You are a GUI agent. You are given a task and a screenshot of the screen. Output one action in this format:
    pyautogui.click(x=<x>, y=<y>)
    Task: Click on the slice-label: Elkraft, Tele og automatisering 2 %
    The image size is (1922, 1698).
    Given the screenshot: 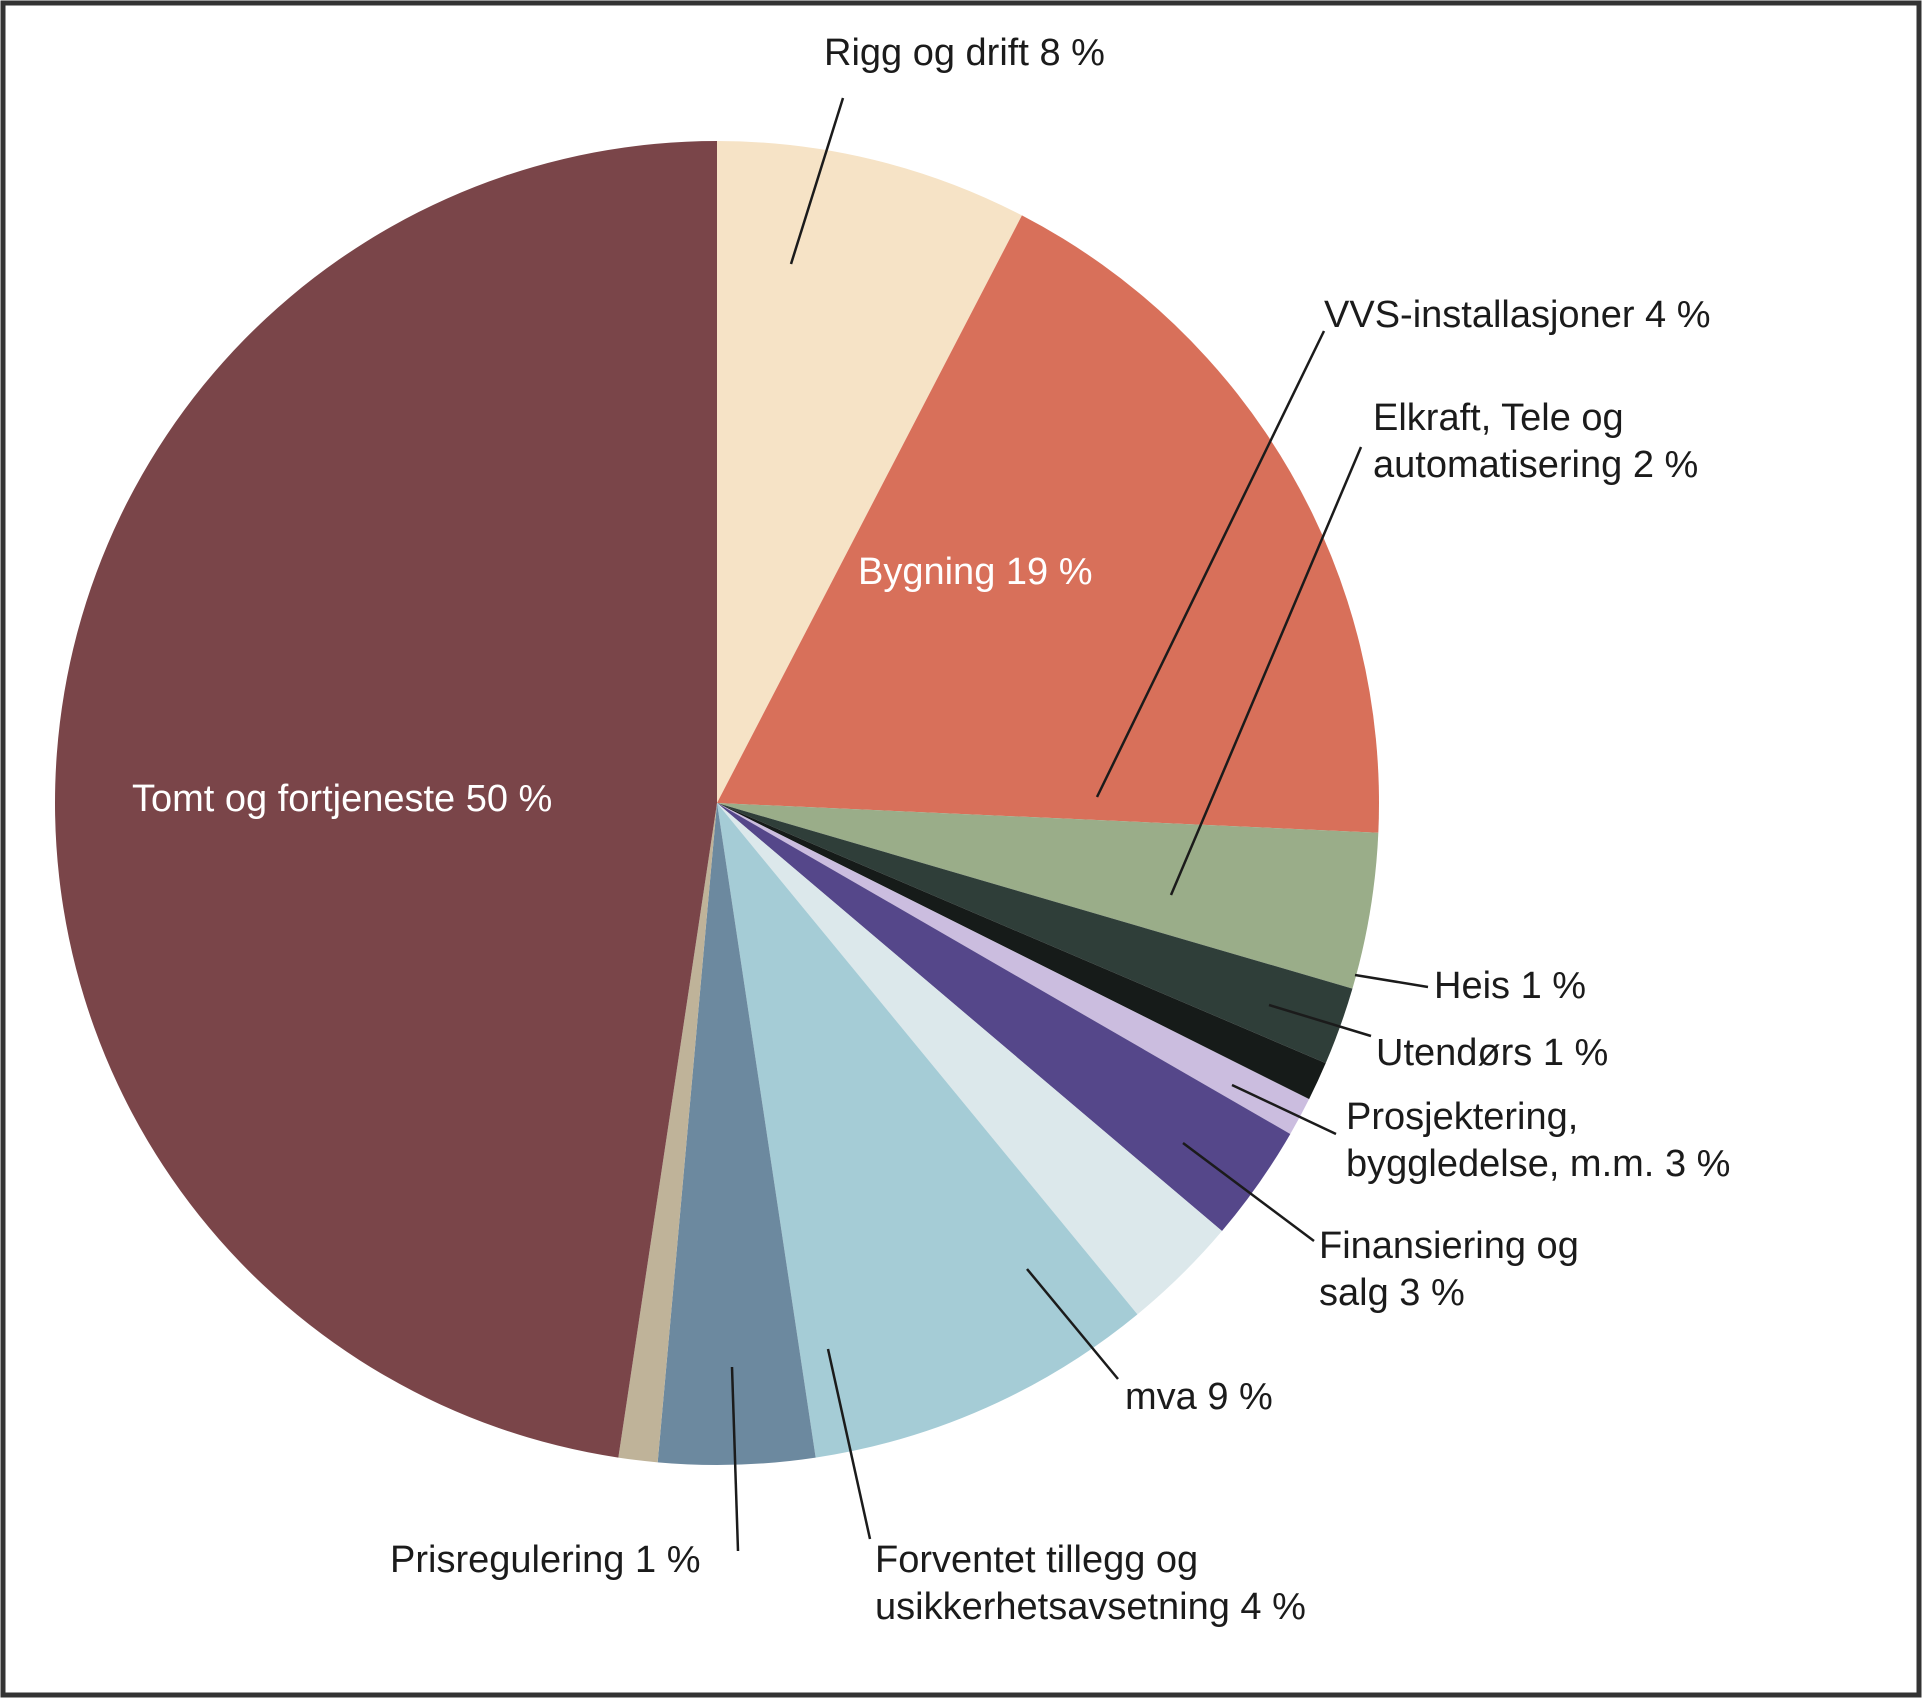 What is the action you would take?
    pyautogui.click(x=1573, y=442)
    